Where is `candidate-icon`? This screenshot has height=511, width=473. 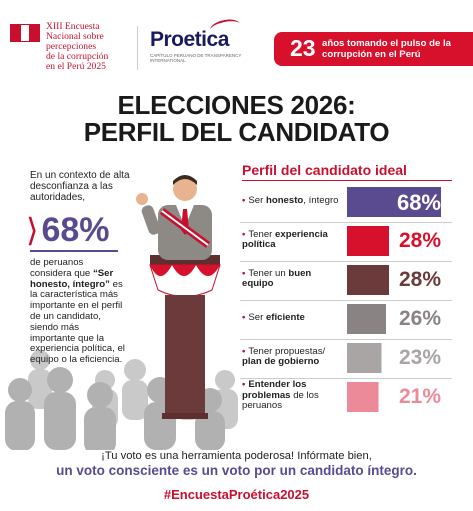 candidate-icon is located at coordinates (174, 217).